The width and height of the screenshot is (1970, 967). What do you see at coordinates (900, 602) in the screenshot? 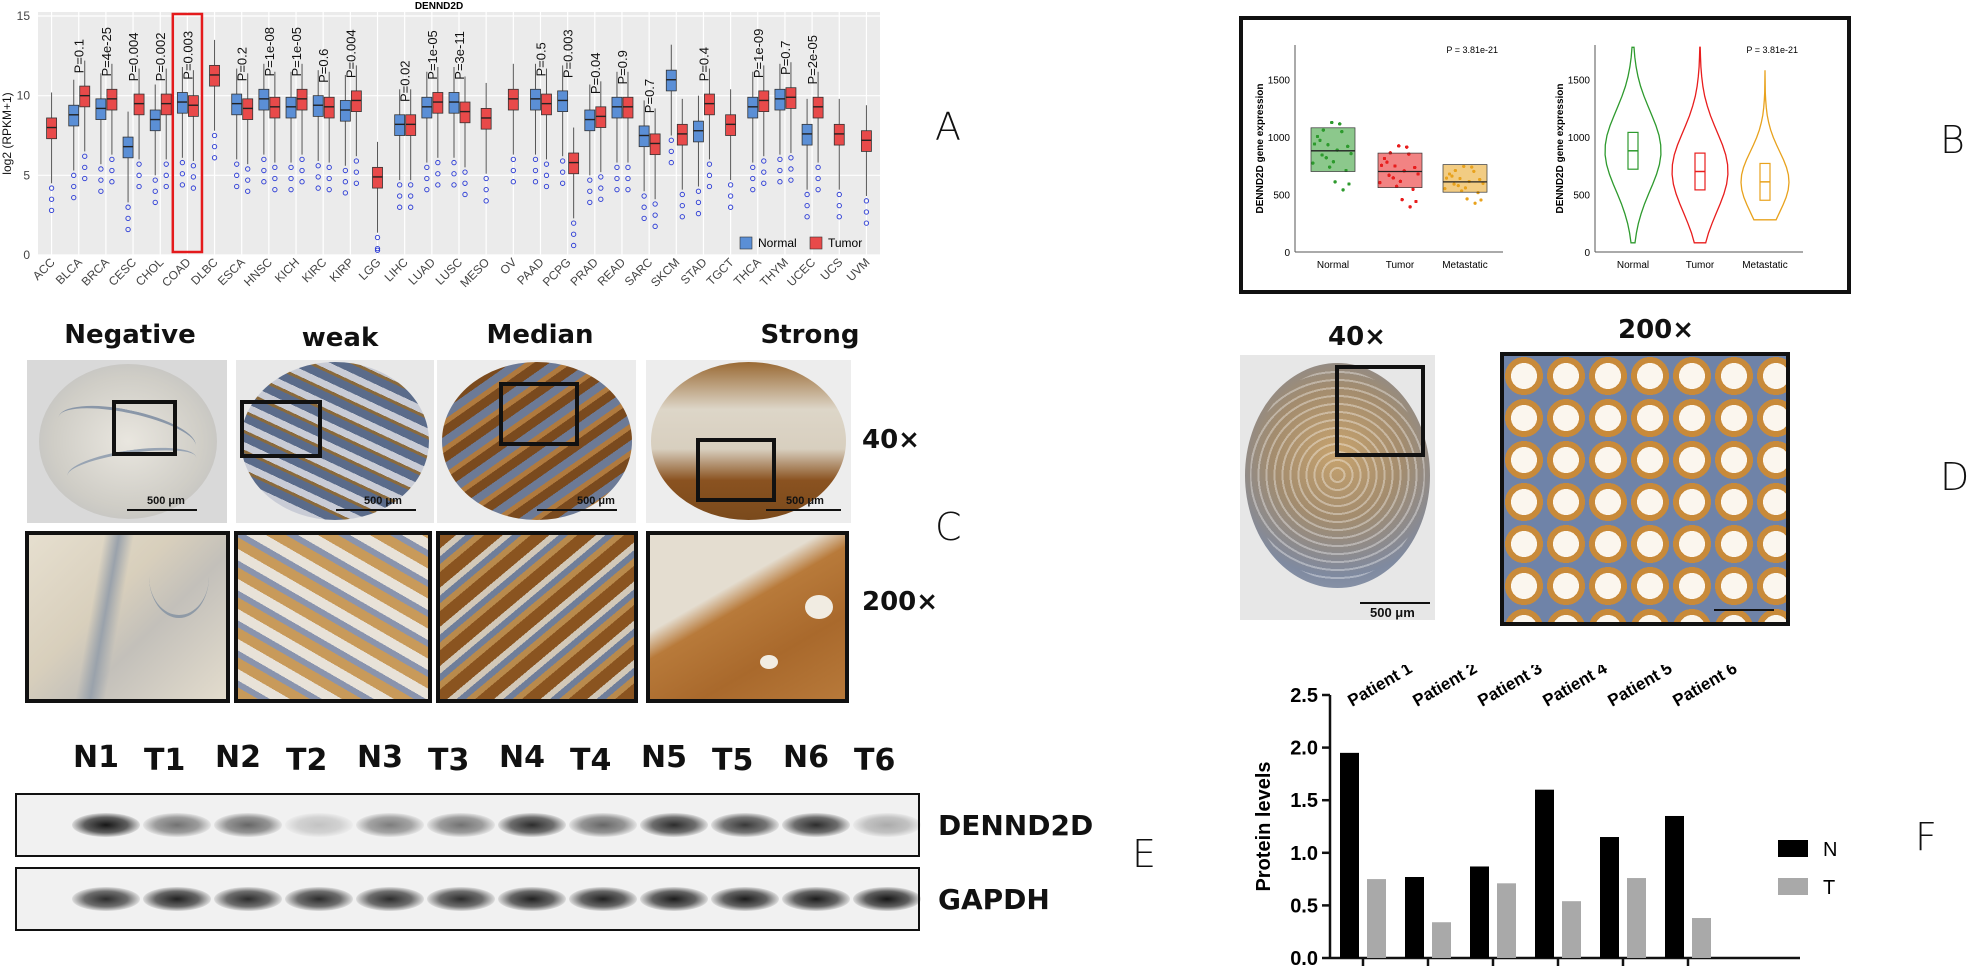
I see `mag-200x-label-c: 200×` at bounding box center [900, 602].